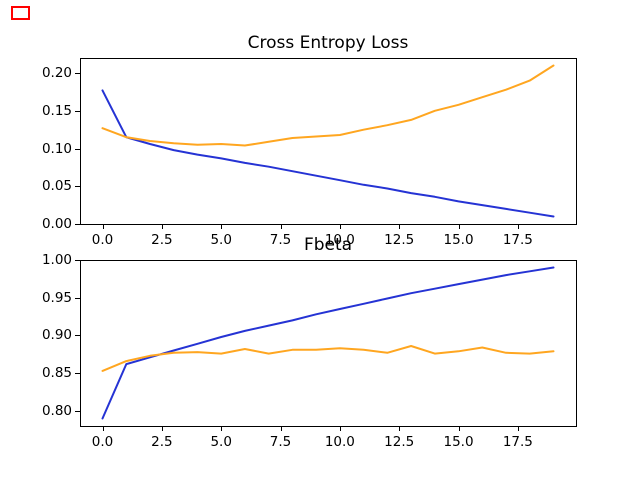 The image size is (640, 480). What do you see at coordinates (56, 335) in the screenshot?
I see `y-tick-label: 0.90` at bounding box center [56, 335].